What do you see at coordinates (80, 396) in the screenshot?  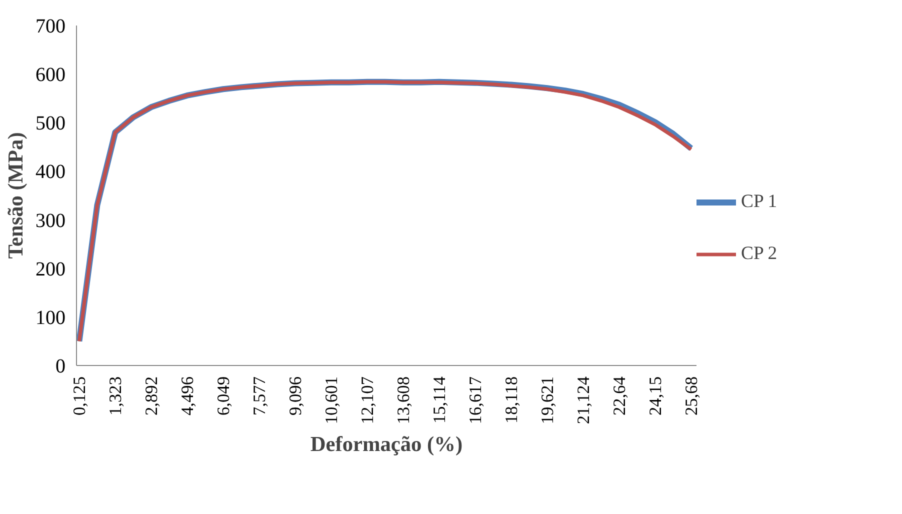 I see `x-tick-label: 0,125` at bounding box center [80, 396].